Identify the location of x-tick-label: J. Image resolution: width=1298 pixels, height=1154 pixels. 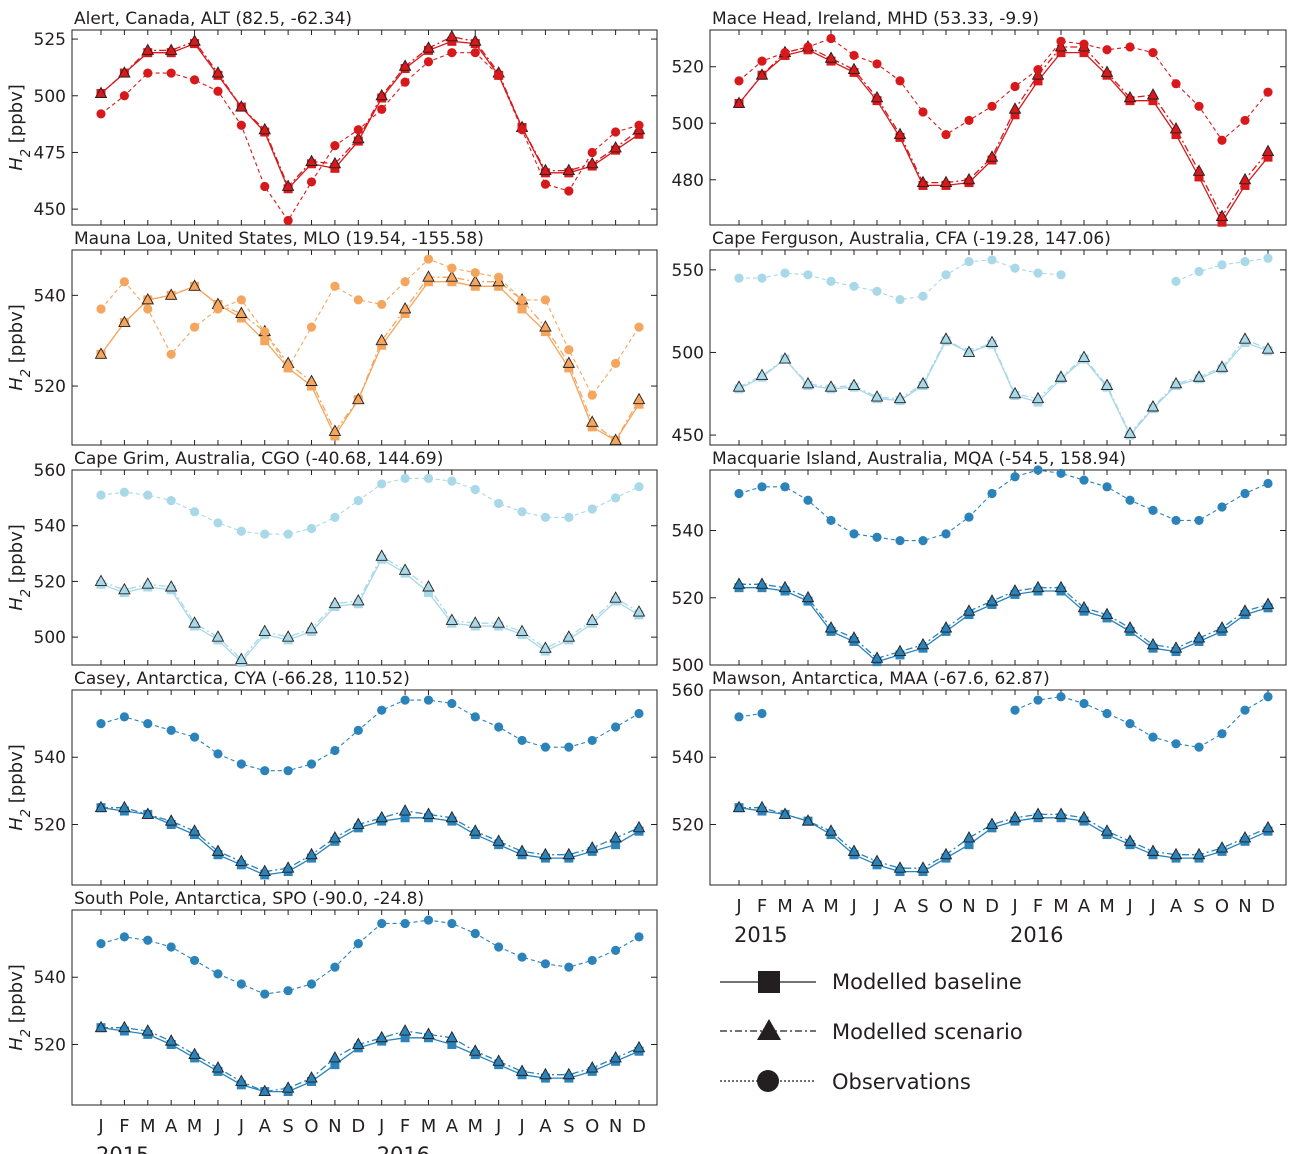
(1014, 906).